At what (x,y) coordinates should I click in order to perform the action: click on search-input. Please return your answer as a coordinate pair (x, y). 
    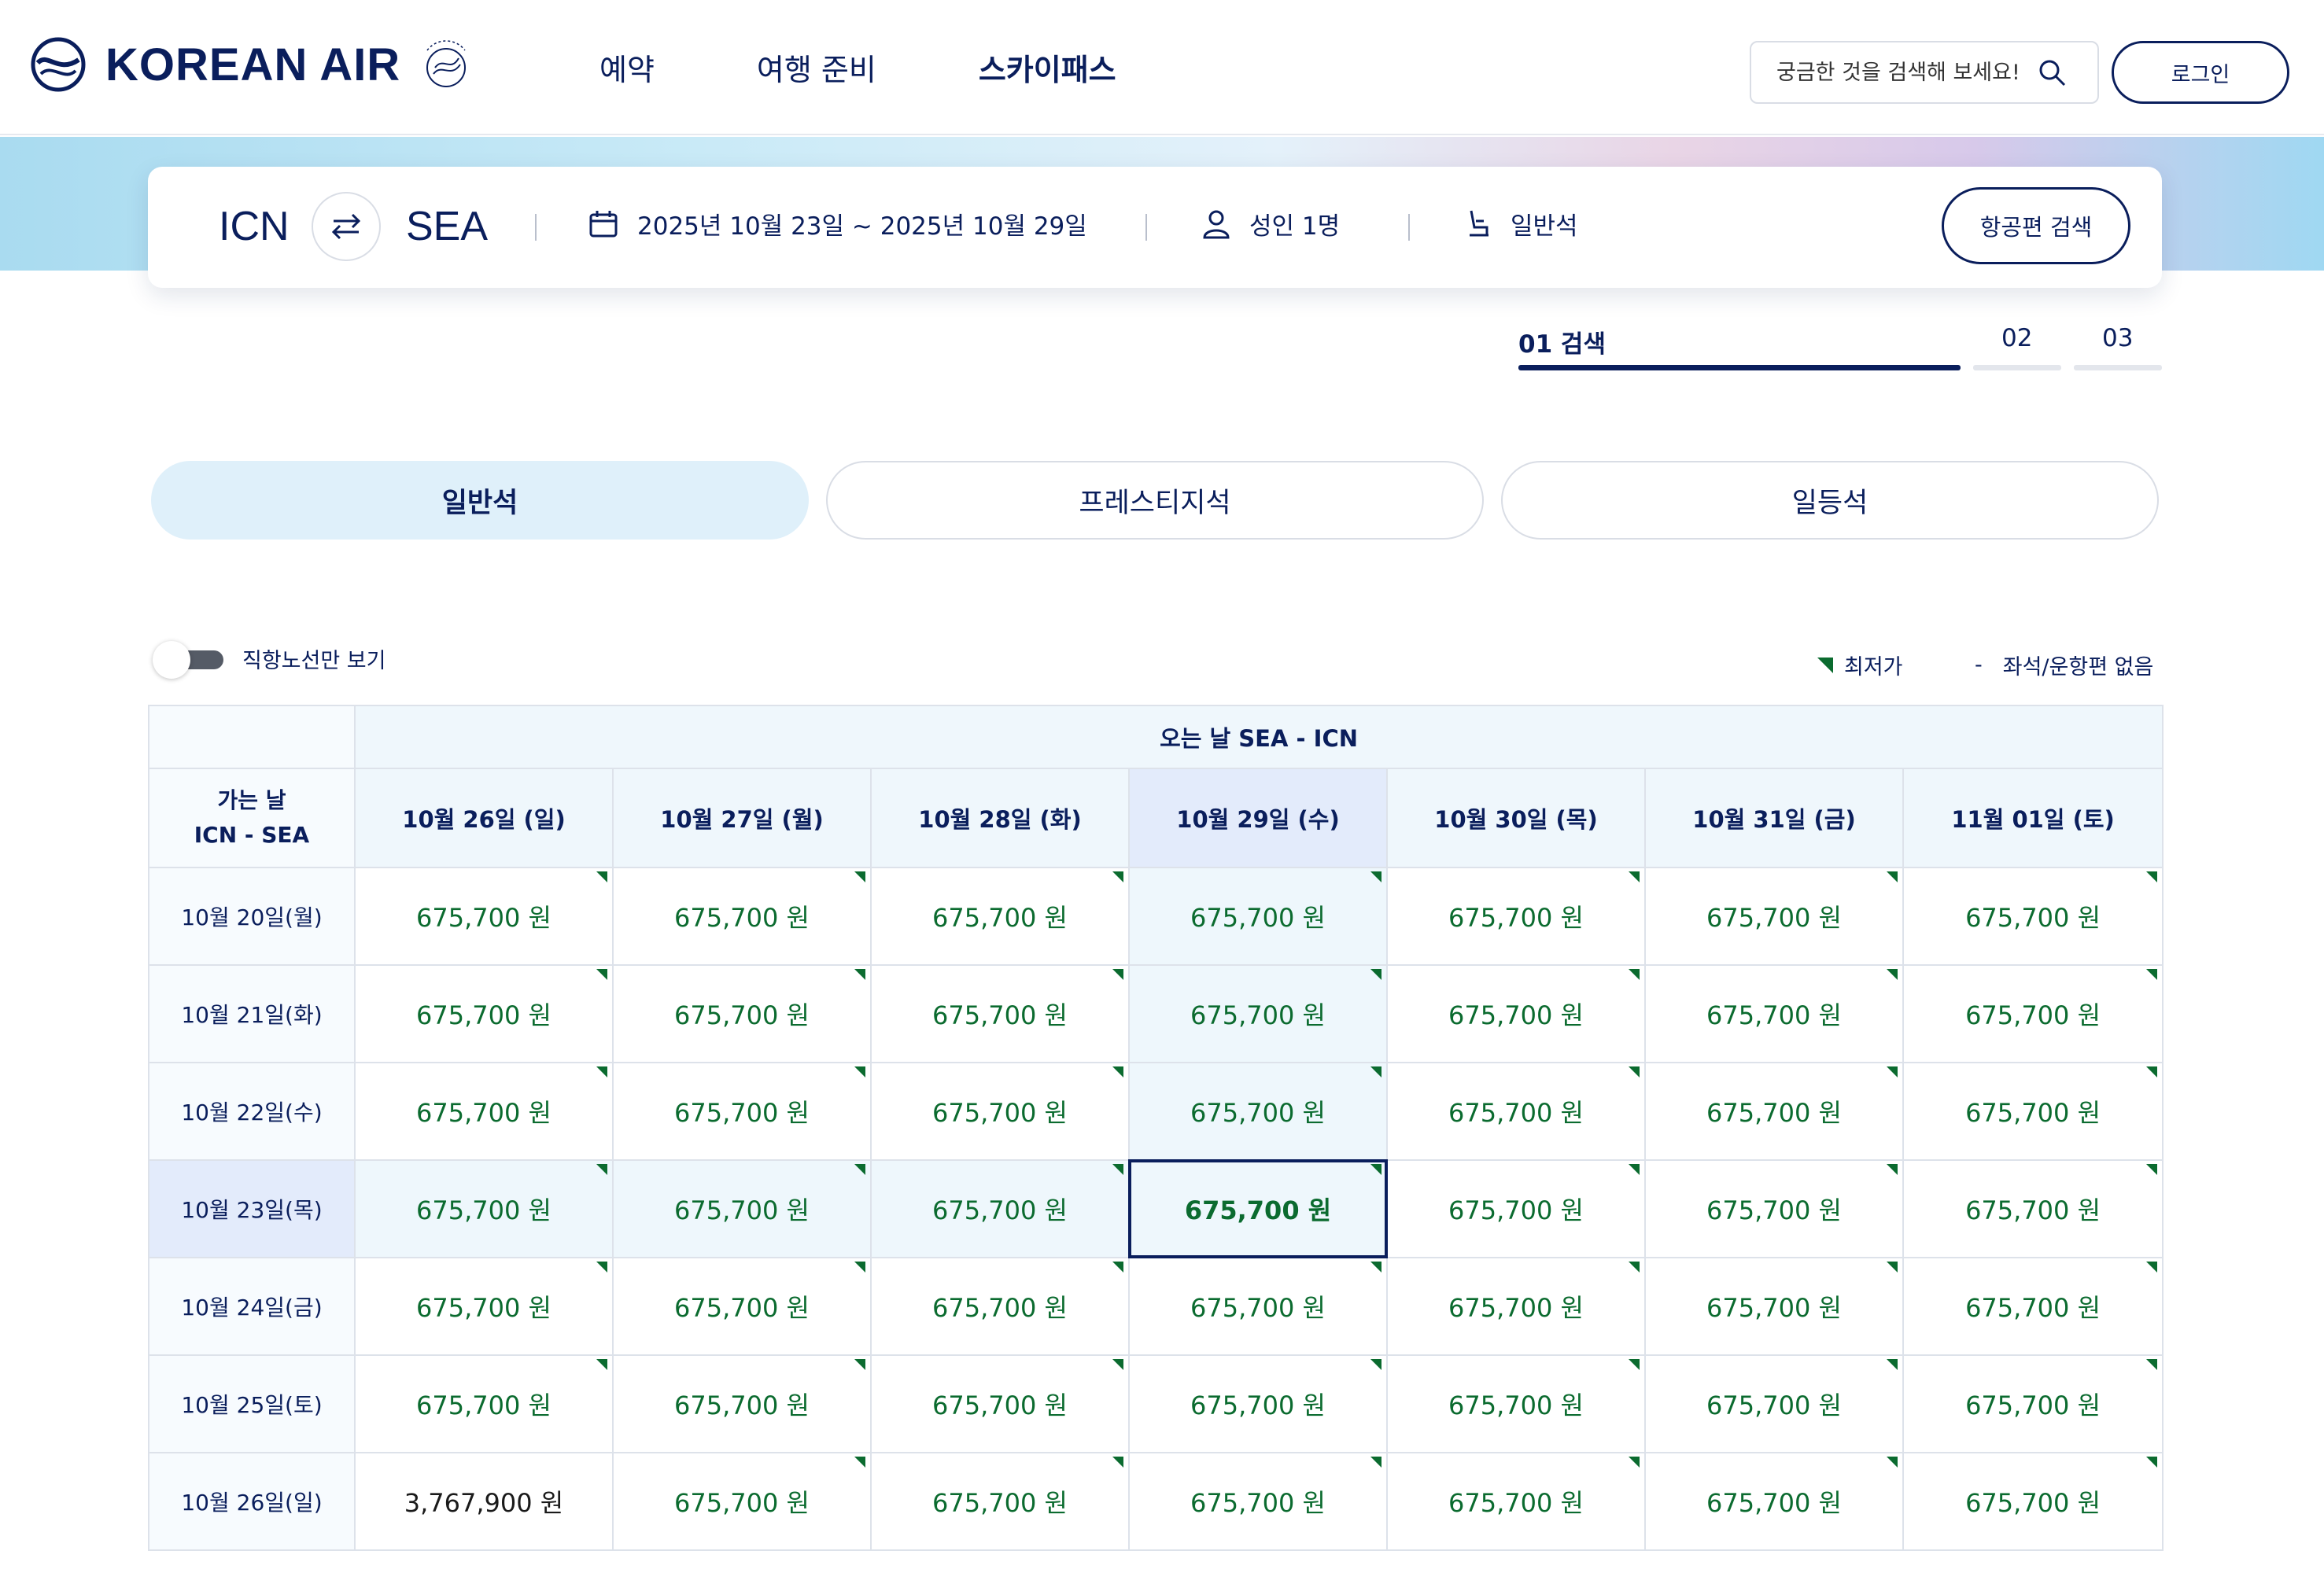
    Looking at the image, I should click on (1910, 72).